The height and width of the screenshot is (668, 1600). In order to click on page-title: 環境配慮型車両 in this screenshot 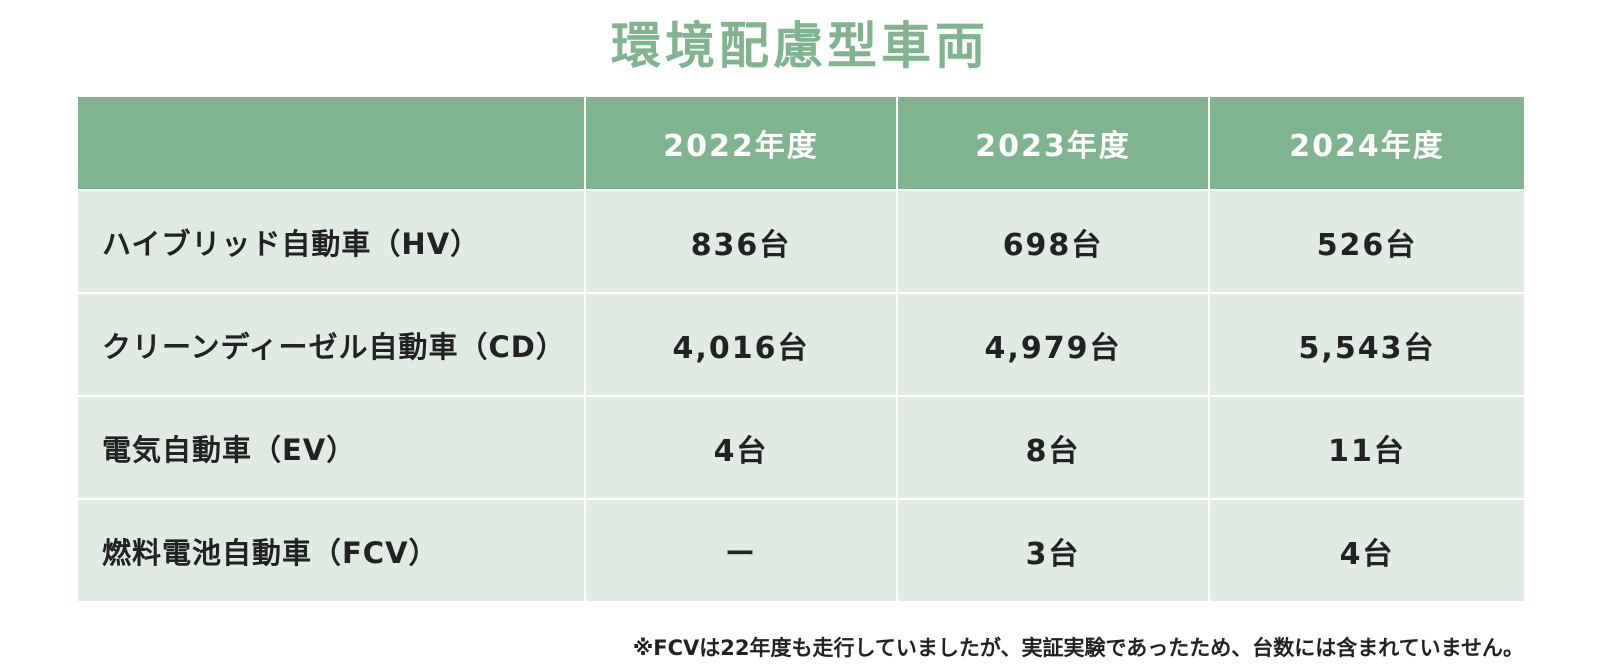, I will do `click(800, 46)`.